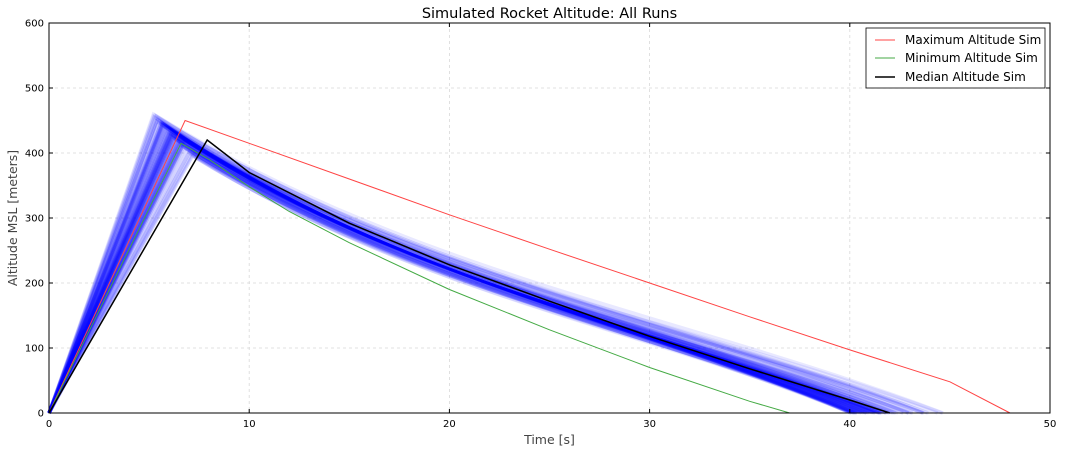 The height and width of the screenshot is (452, 1065). What do you see at coordinates (34, 284) in the screenshot?
I see `y-tick-label: 200` at bounding box center [34, 284].